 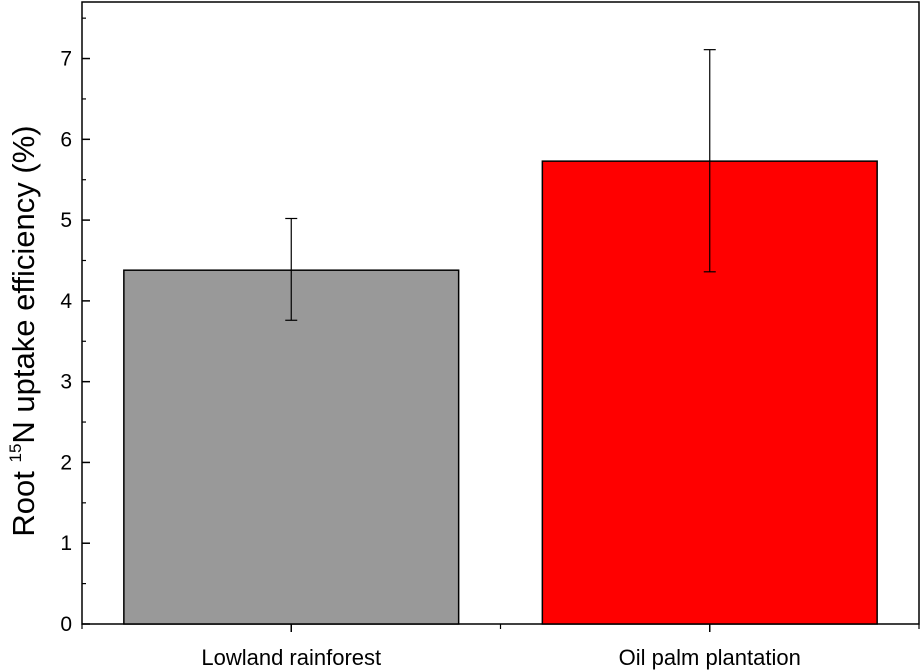 I want to click on x-category-label: Oil palm plantation, so click(x=710, y=657).